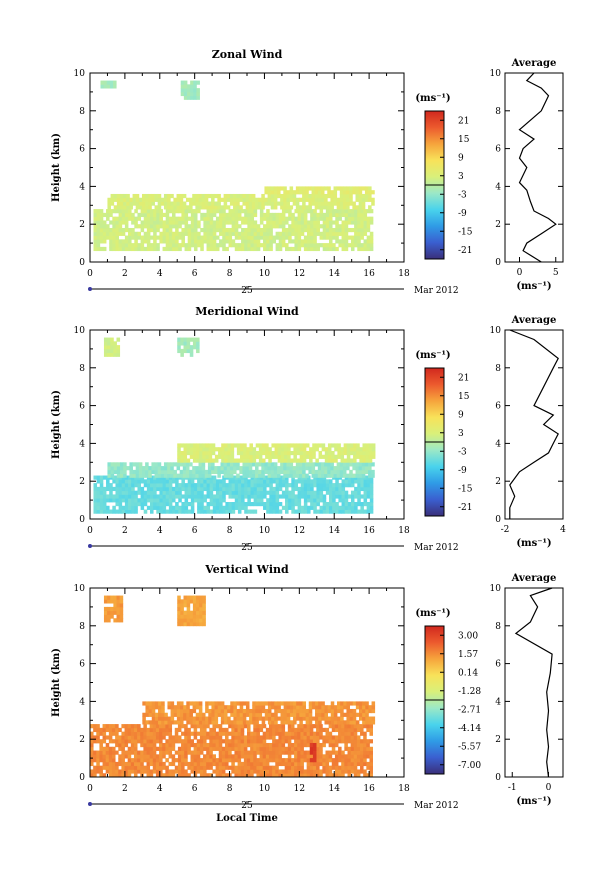 The image size is (616, 873). What do you see at coordinates (468, 673) in the screenshot?
I see `colorbar-tick-label: 0.14` at bounding box center [468, 673].